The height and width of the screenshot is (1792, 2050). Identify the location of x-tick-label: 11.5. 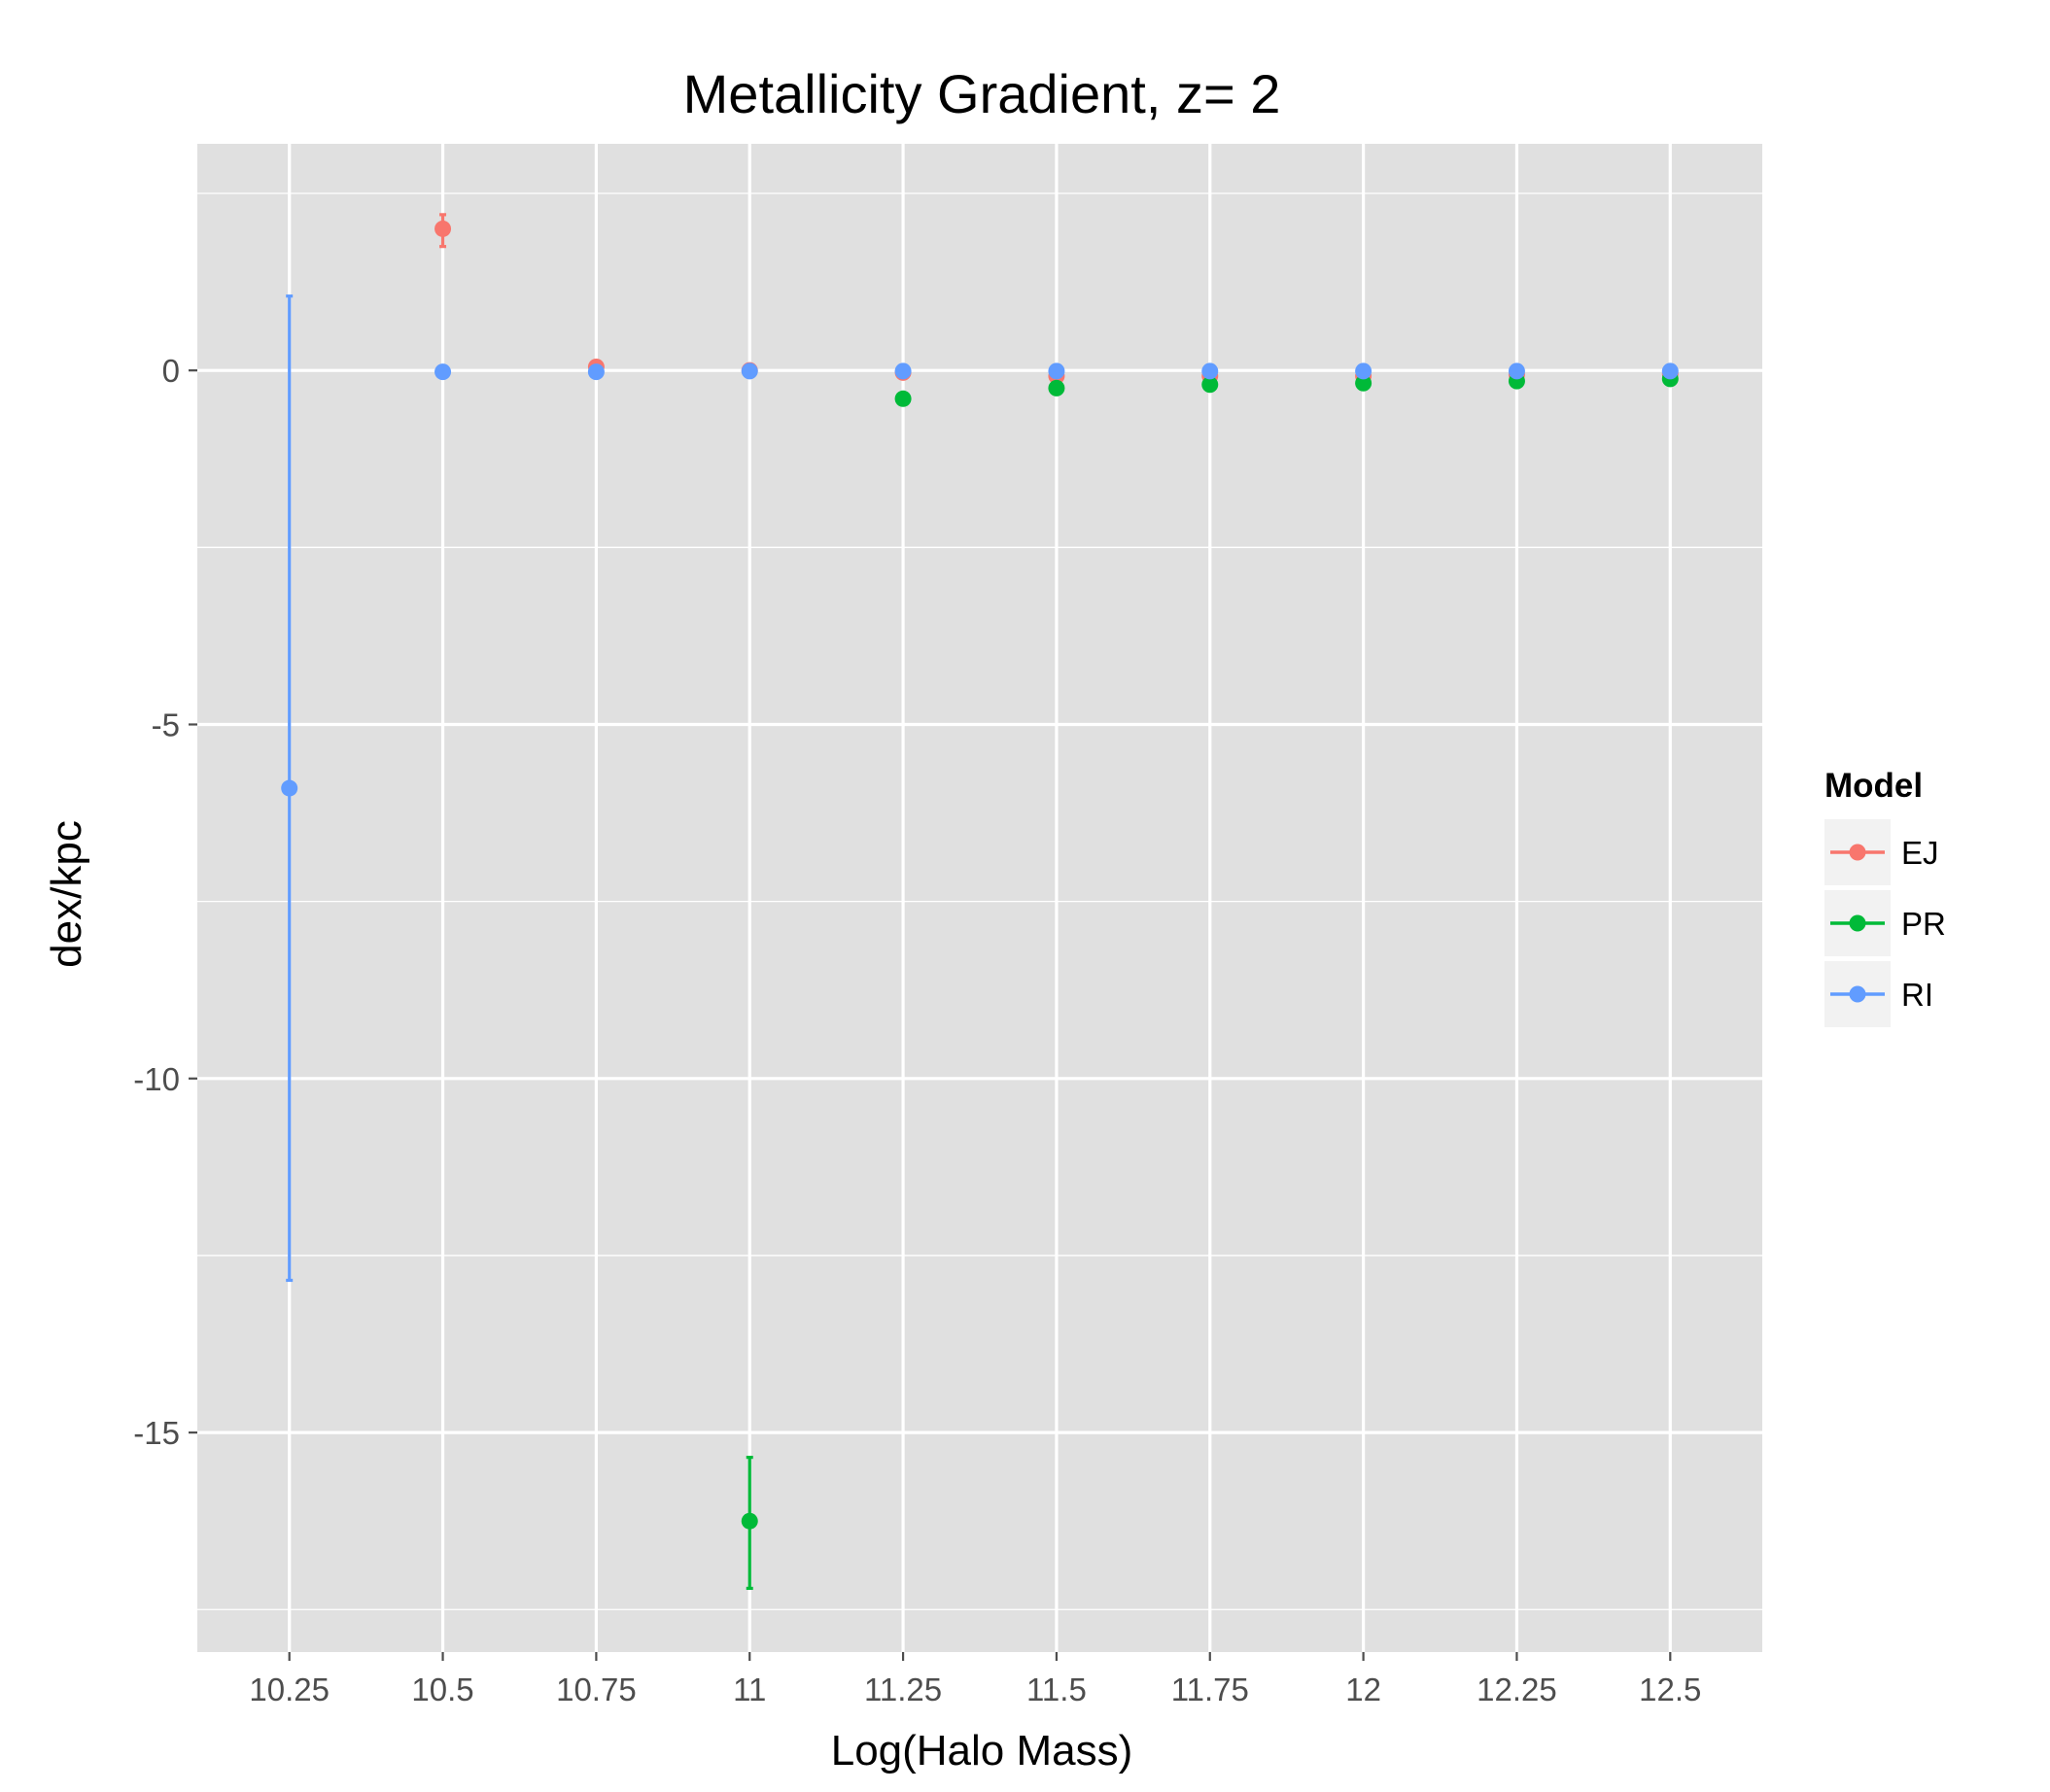
(1056, 1689).